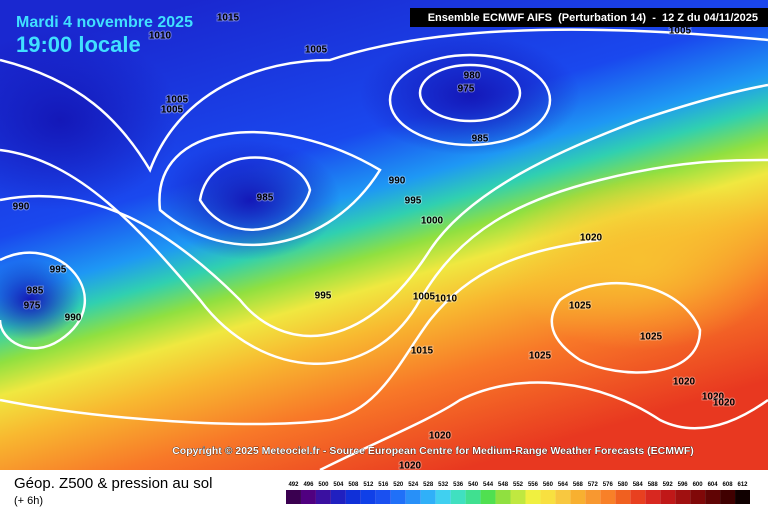  I want to click on scale-label: 524, so click(413, 485).